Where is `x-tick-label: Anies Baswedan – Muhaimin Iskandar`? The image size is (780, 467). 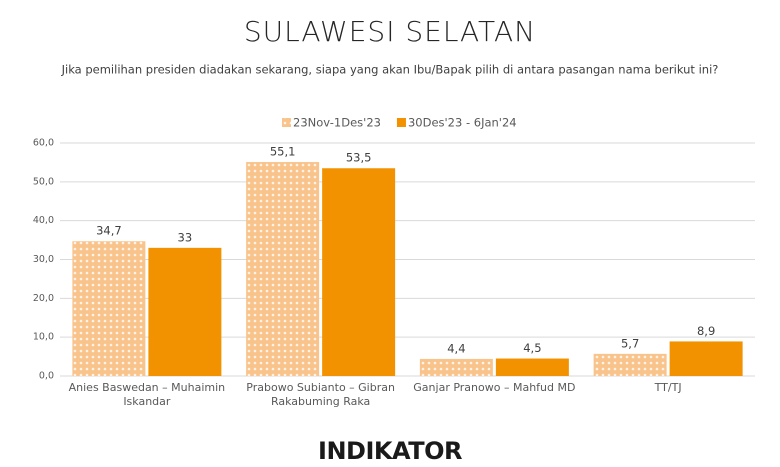
x-tick-label: Anies Baswedan – Muhaimin Iskandar is located at coordinates (147, 394).